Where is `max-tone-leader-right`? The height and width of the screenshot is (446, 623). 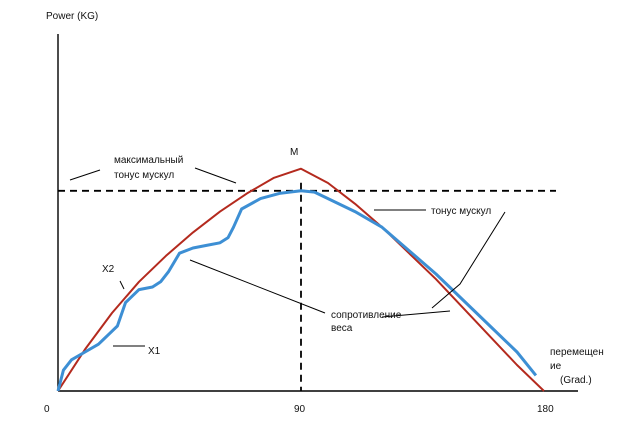
max-tone-leader-right is located at coordinates (215, 175).